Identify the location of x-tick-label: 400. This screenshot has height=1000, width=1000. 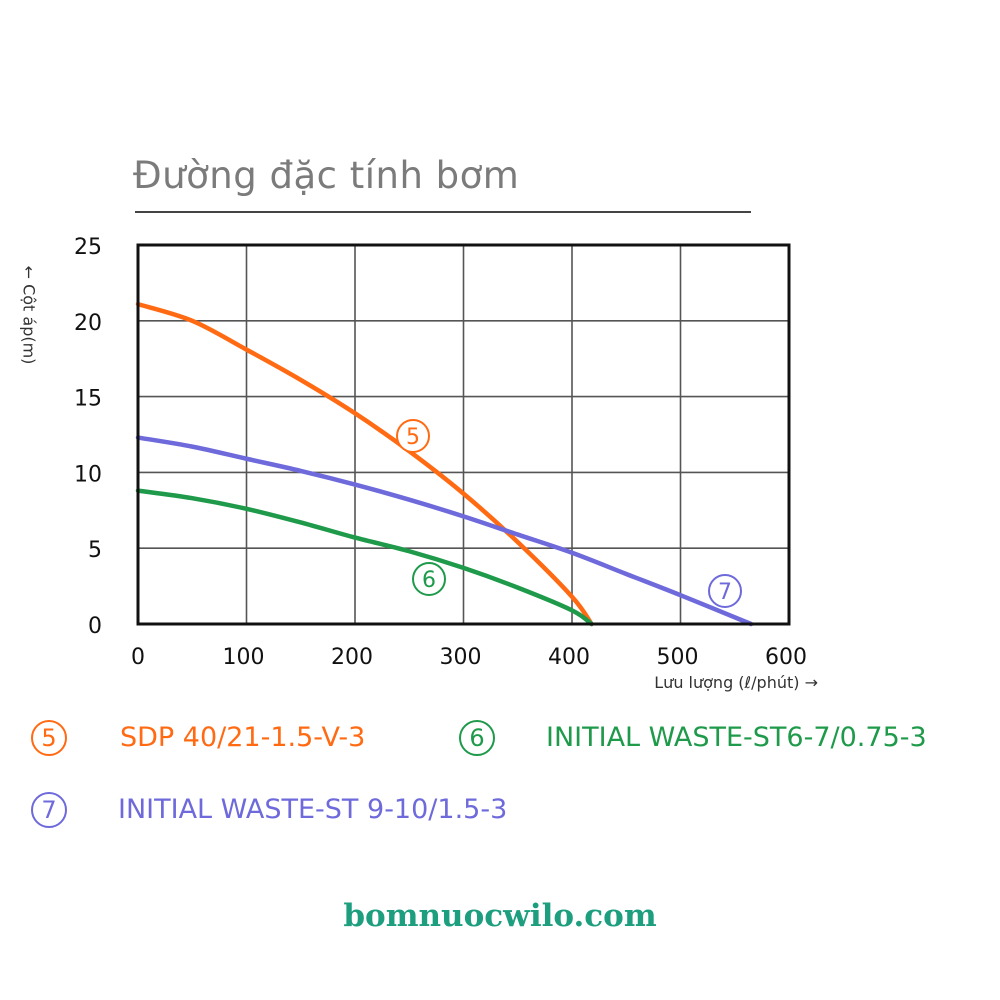
(569, 657).